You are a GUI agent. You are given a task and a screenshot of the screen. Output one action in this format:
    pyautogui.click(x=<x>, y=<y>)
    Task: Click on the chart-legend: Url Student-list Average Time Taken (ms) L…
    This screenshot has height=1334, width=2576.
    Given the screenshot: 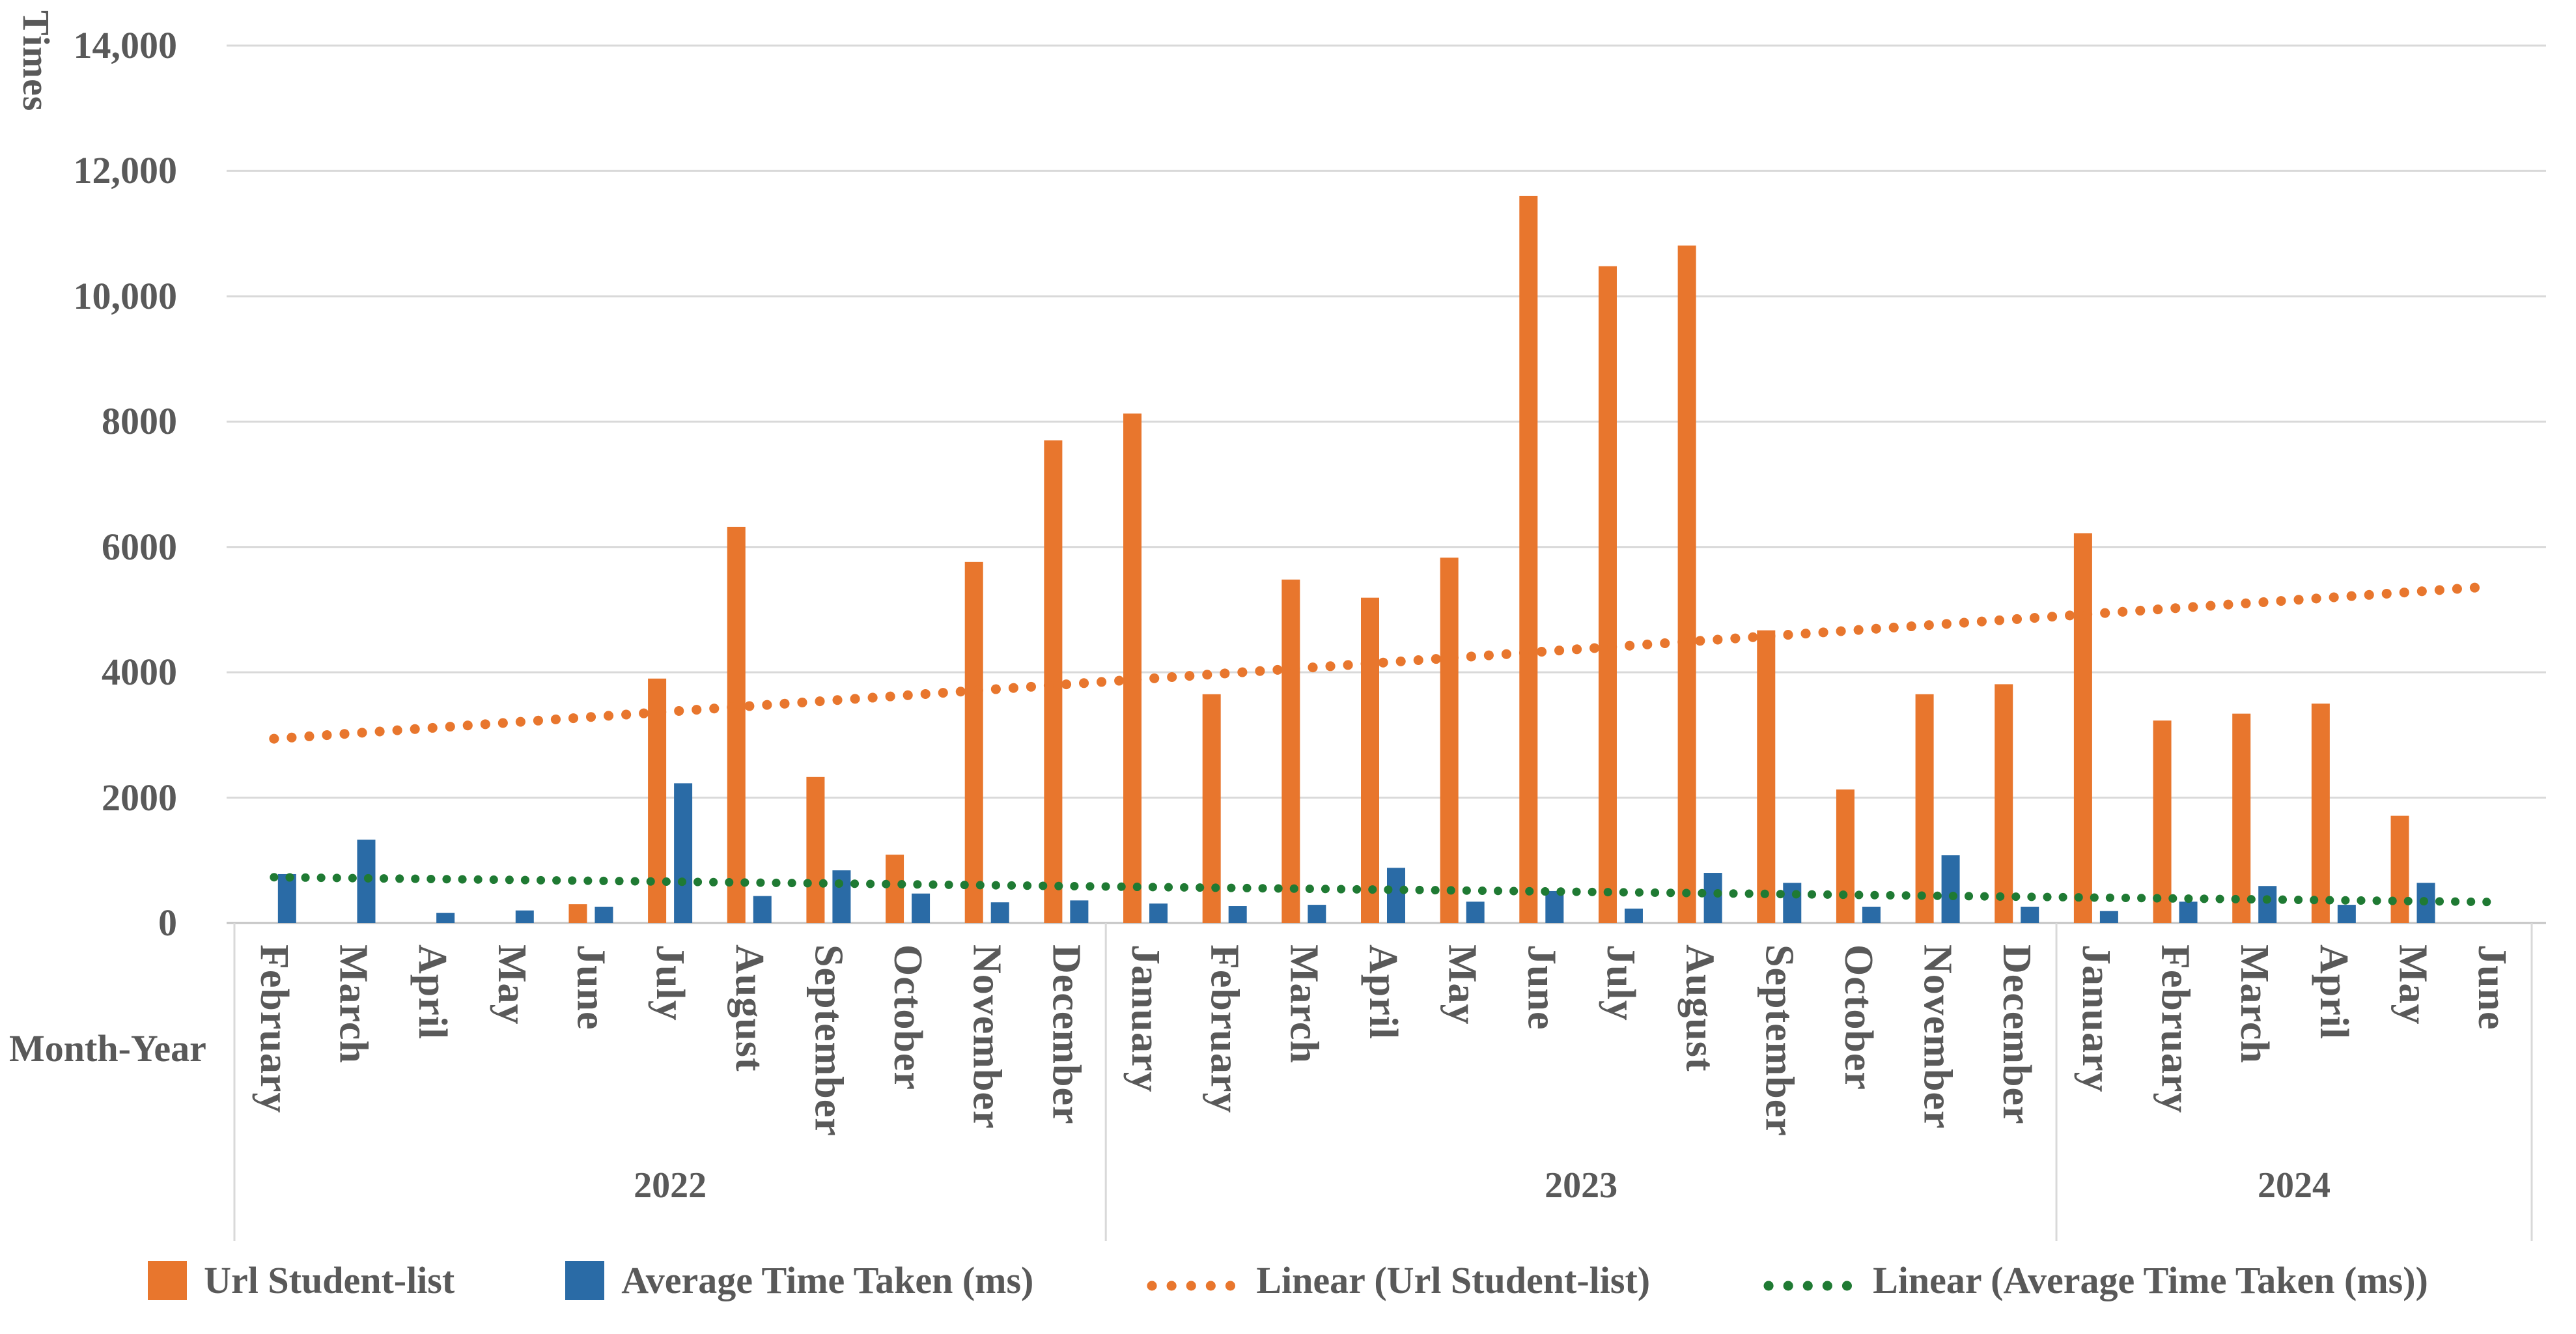 What is the action you would take?
    pyautogui.click(x=1288, y=1280)
    